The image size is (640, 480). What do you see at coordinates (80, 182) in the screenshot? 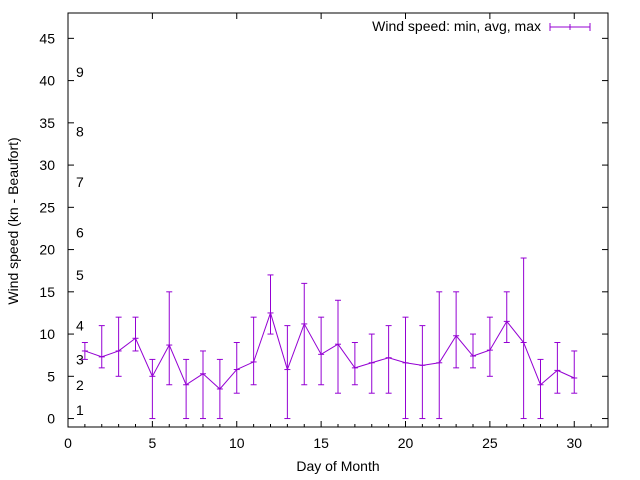
I see `beaufort-label: 7` at bounding box center [80, 182].